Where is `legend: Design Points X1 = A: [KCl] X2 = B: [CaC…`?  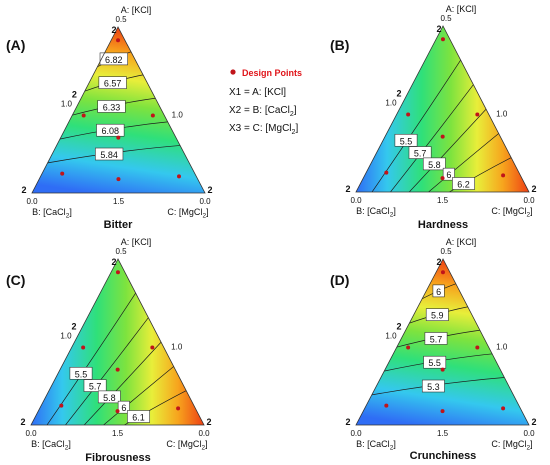
legend: Design Points X1 = A: [KCl] X2 = B: [CaC… is located at coordinates (265, 102).